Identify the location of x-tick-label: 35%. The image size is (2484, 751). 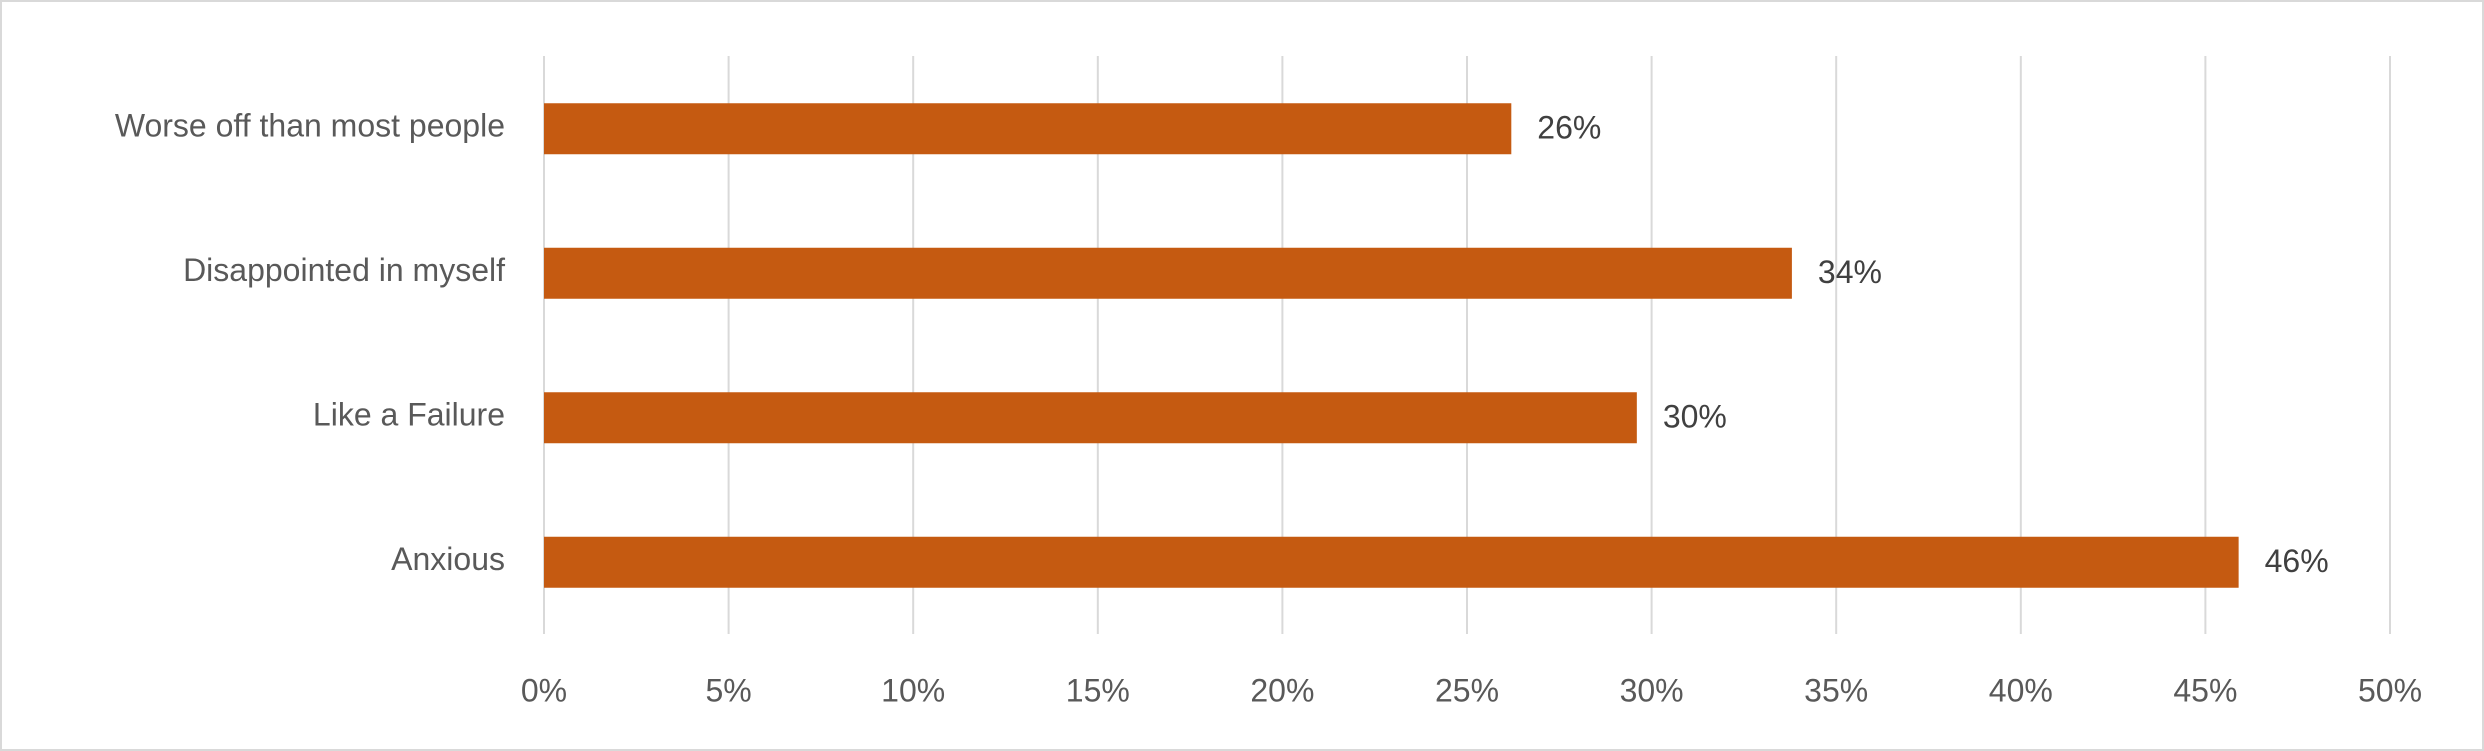
(1836, 690).